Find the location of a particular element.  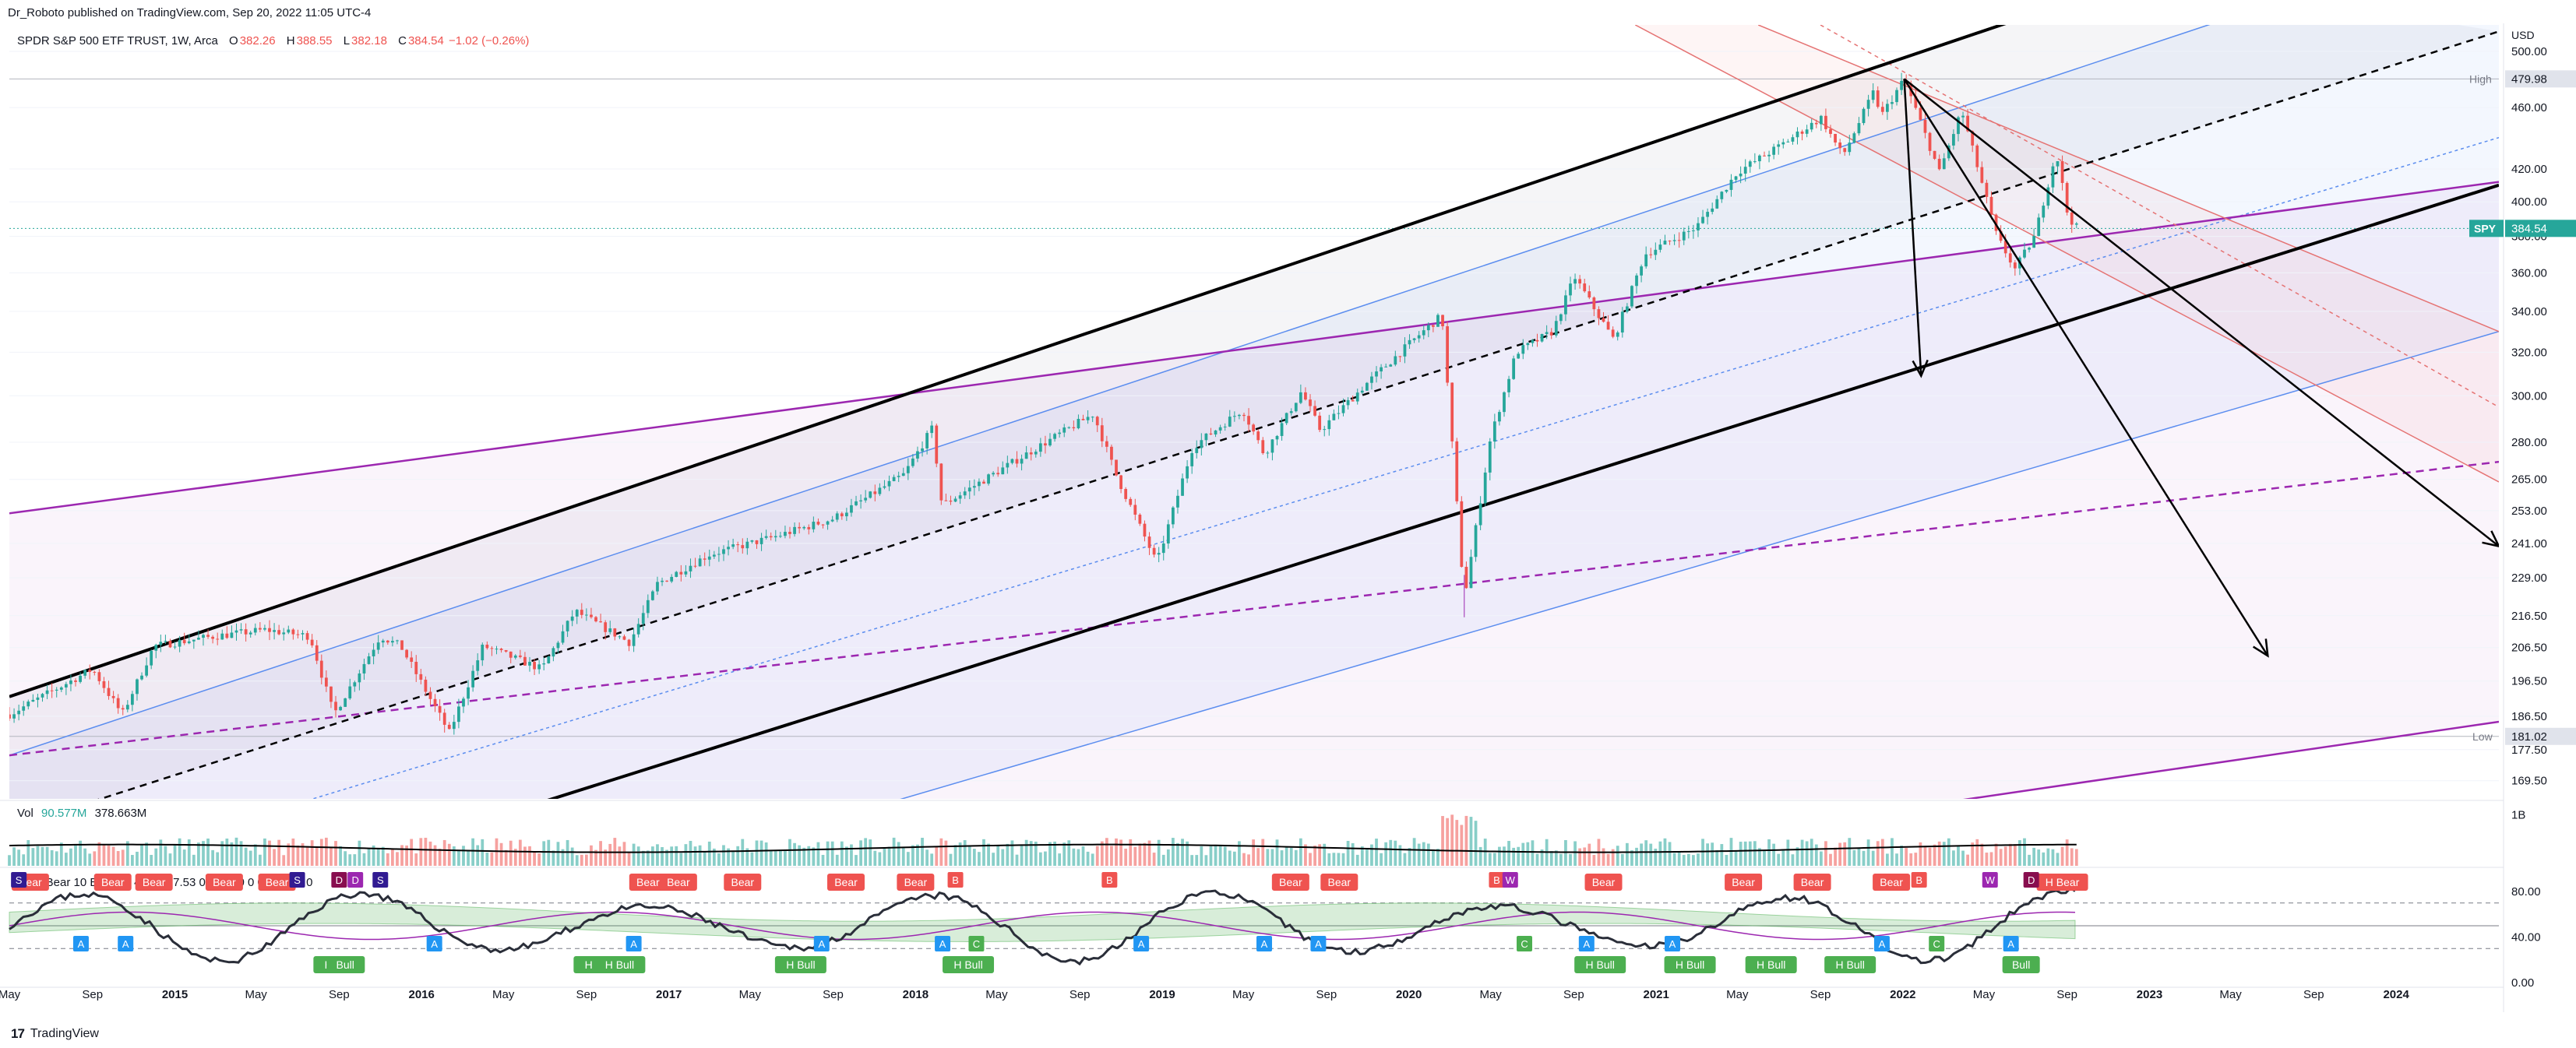

price-tick-label: 196.50 is located at coordinates (2529, 681).